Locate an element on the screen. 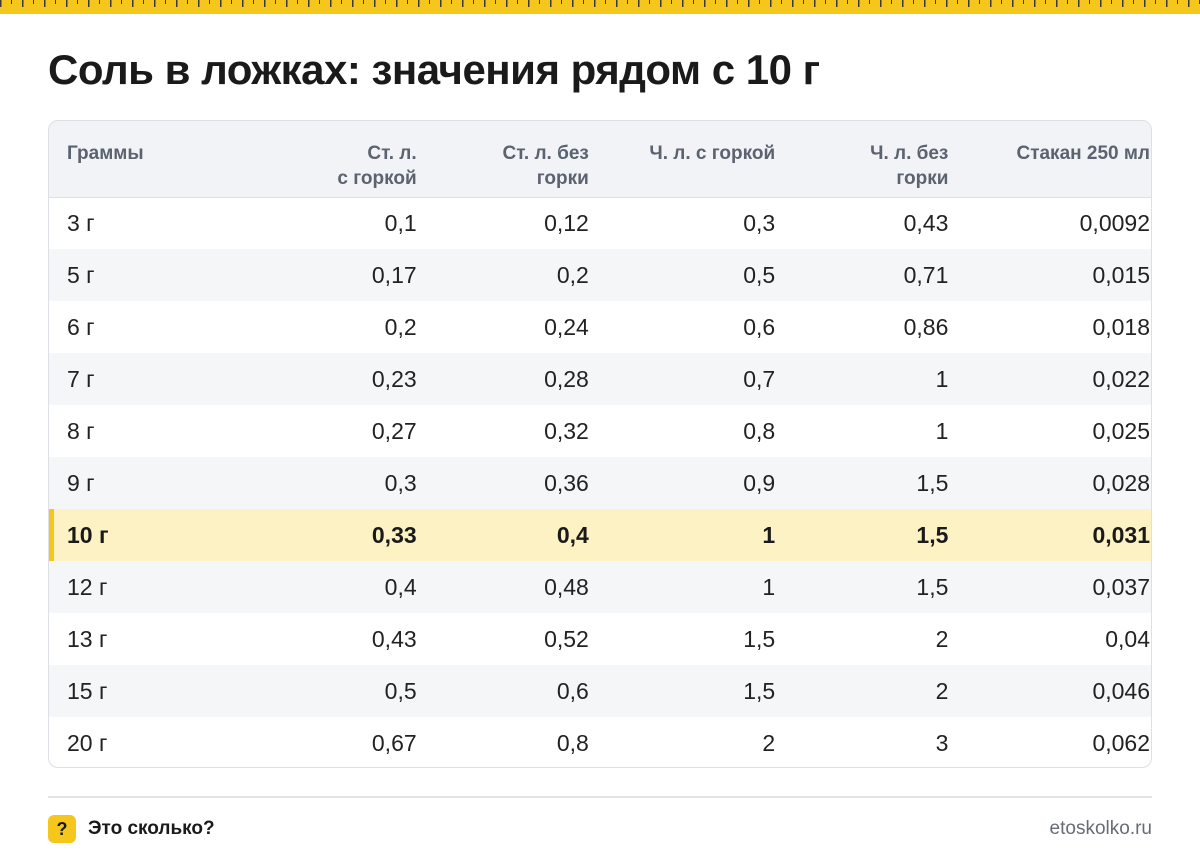 The image size is (1200, 860). grams-cell: 20 г is located at coordinates (87, 742).